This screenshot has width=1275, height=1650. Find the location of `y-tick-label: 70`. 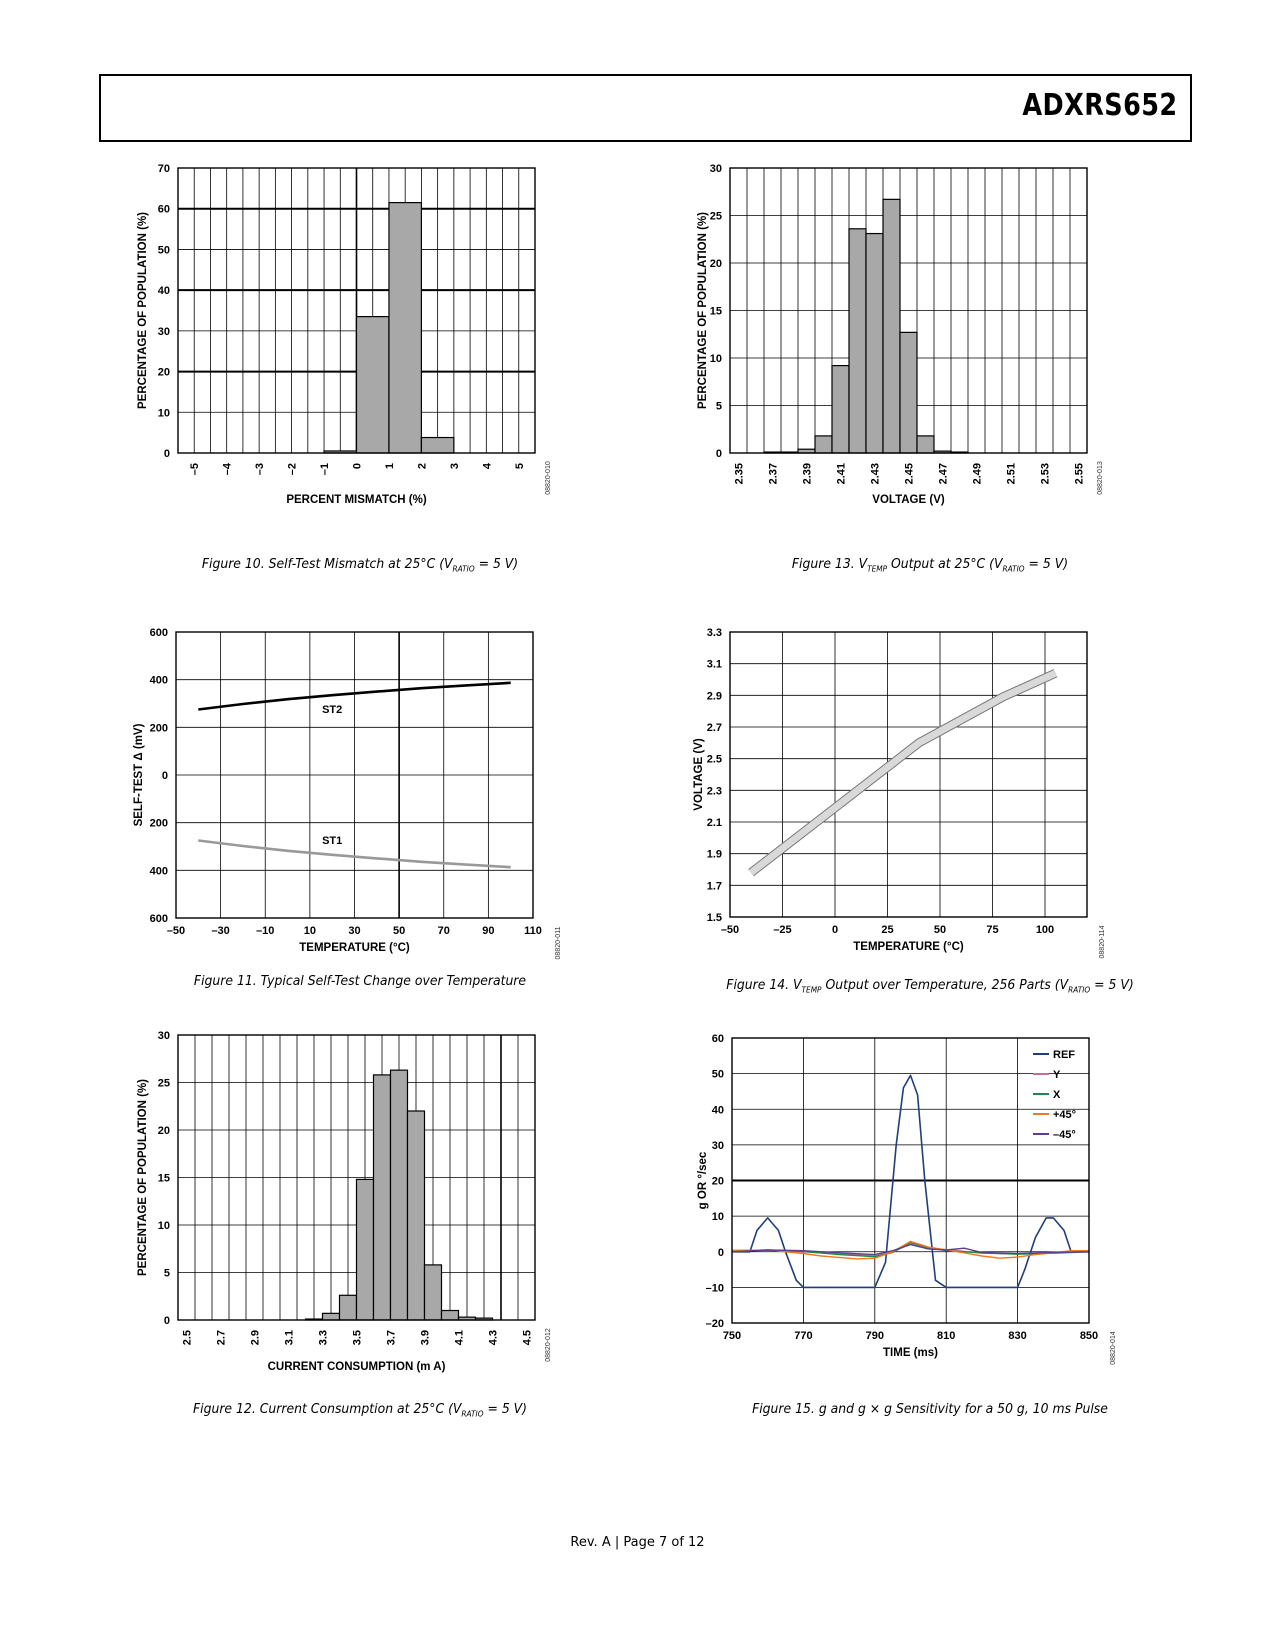

y-tick-label: 70 is located at coordinates (164, 169).